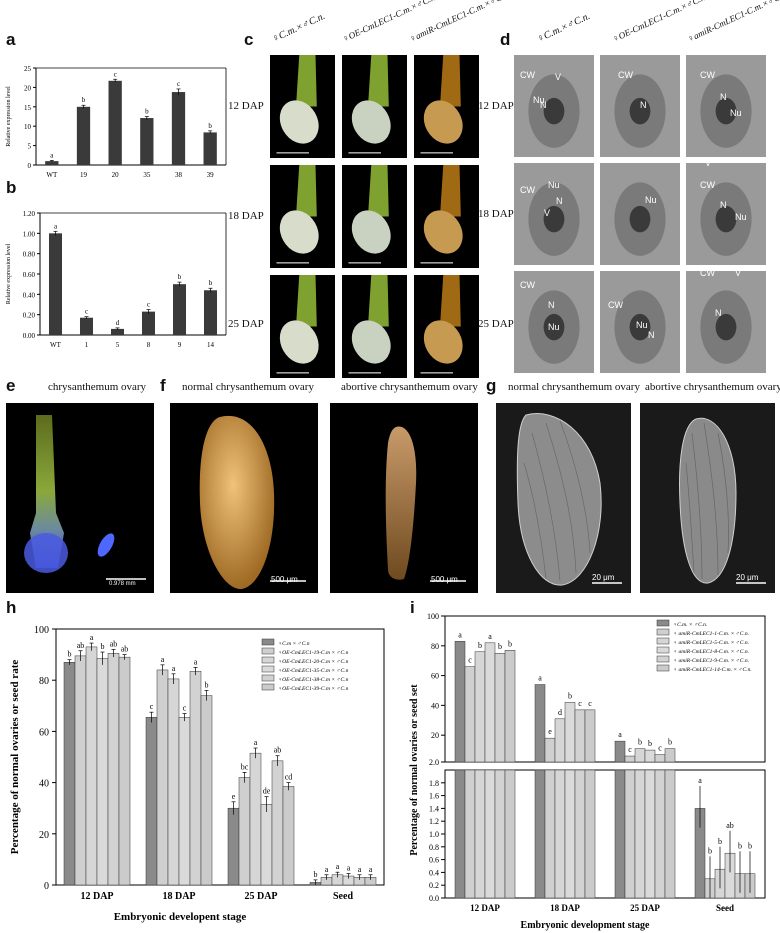 Image resolution: width=780 pixels, height=933 pixels. I want to click on c-image-r1-c3, so click(446, 106).